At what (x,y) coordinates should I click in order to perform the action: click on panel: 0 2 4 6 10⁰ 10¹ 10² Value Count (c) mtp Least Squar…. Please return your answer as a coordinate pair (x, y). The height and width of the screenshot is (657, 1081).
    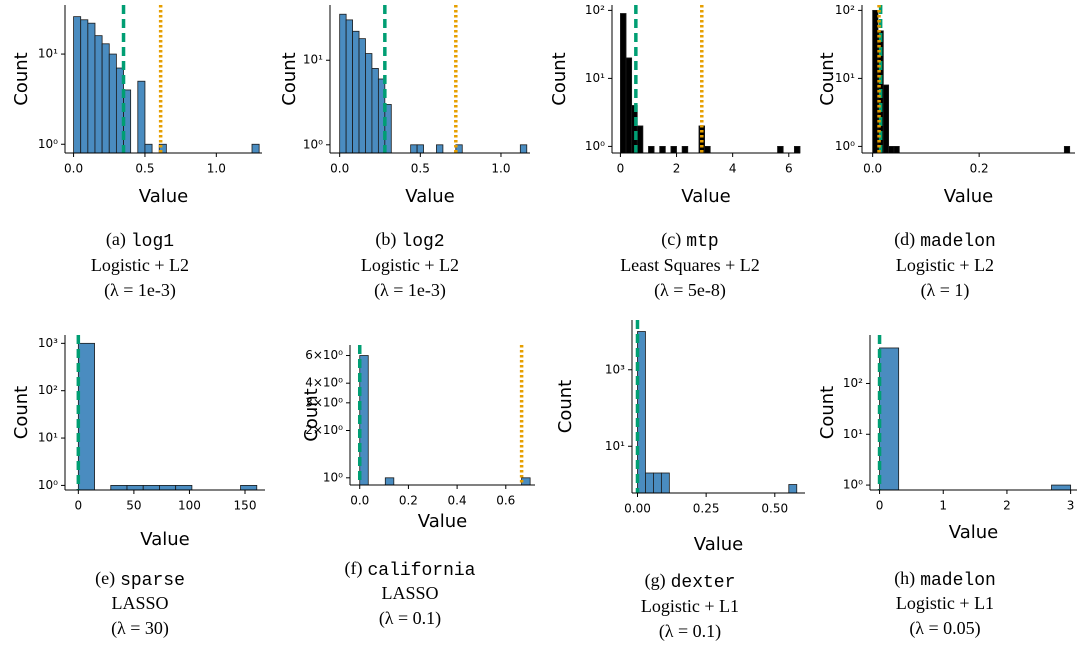
    Looking at the image, I should click on (675, 152).